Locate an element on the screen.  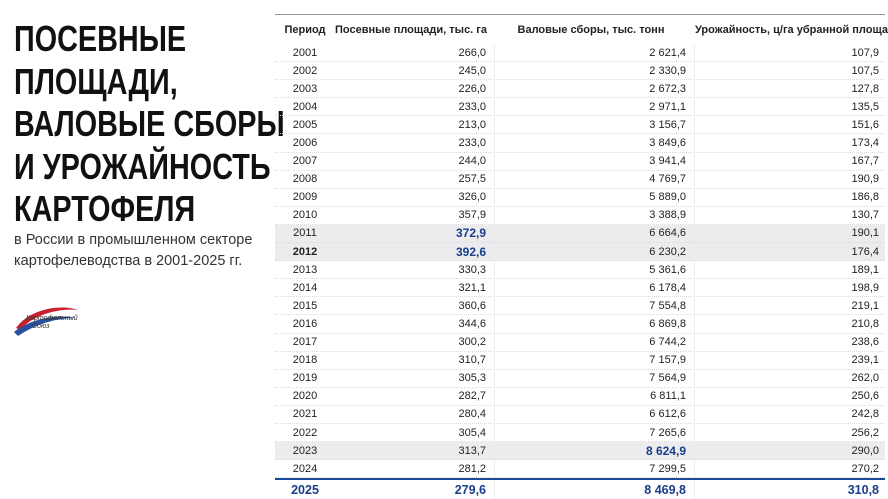
table-cell: 330,3 is located at coordinates (415, 270).